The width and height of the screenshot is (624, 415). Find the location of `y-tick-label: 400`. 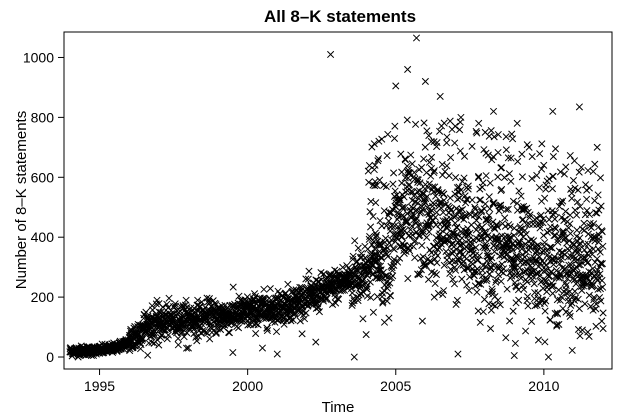

y-tick-label: 400 is located at coordinates (43, 237).